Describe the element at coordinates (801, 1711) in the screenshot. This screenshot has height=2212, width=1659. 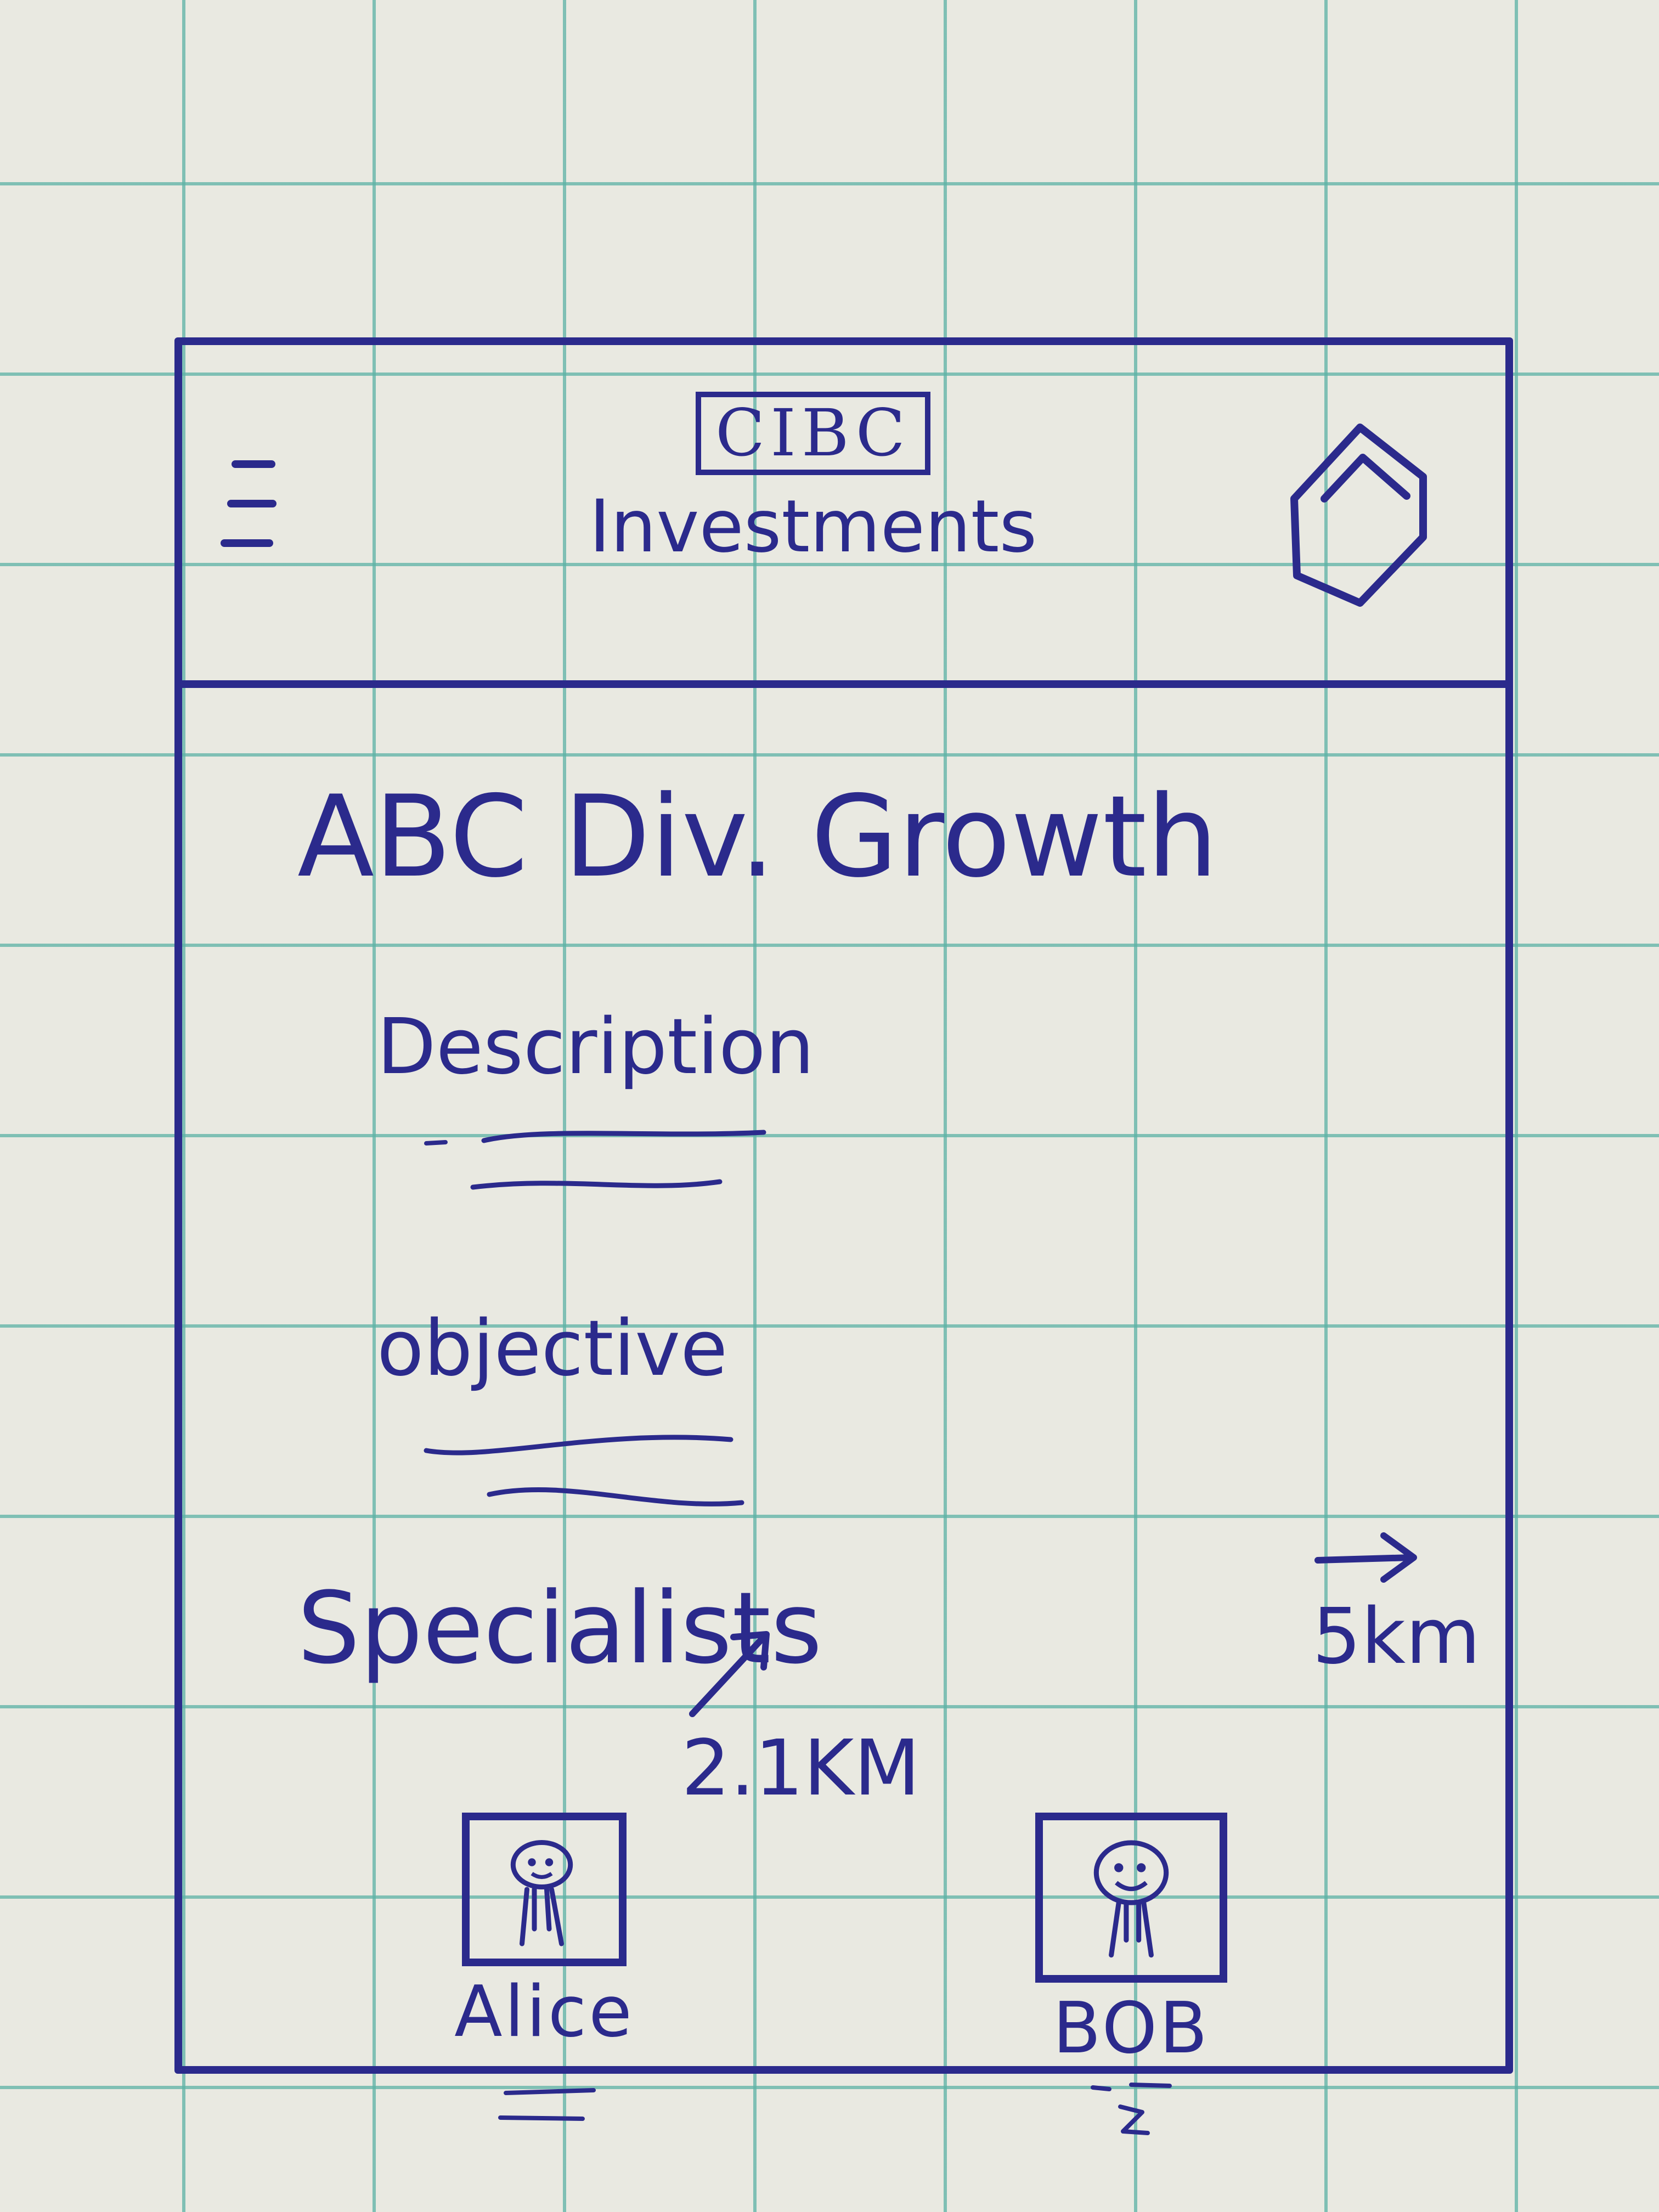
I see `distance-alice: 2.1KM` at that location.